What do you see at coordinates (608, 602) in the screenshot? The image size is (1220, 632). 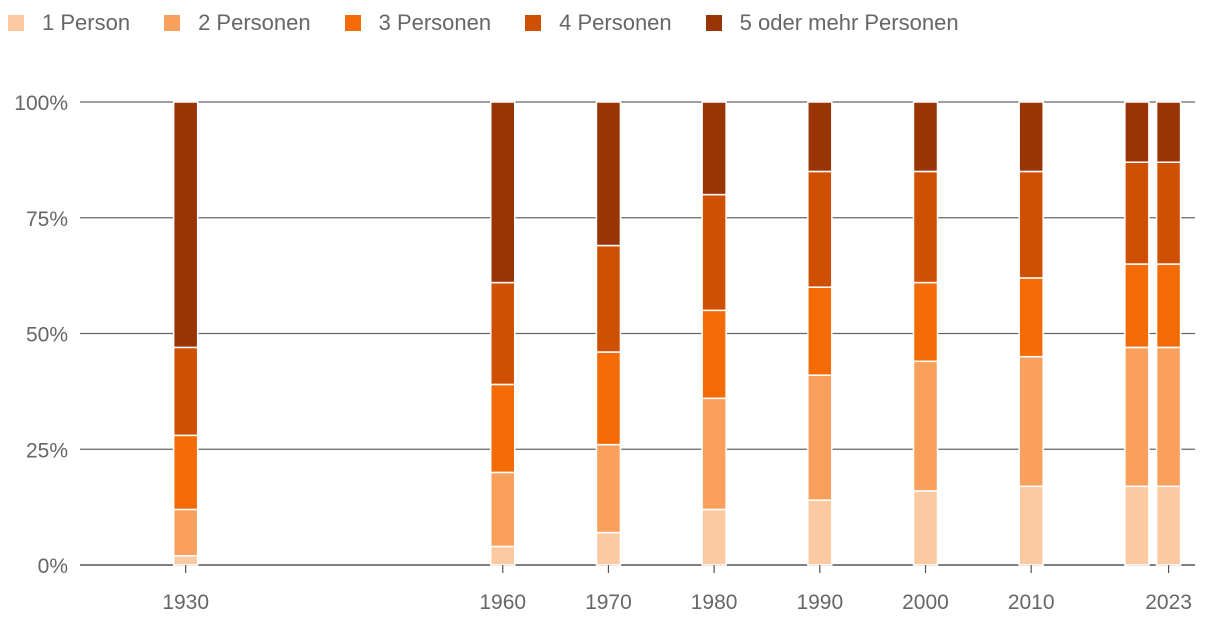 I see `x-tick-label-1970: 1970` at bounding box center [608, 602].